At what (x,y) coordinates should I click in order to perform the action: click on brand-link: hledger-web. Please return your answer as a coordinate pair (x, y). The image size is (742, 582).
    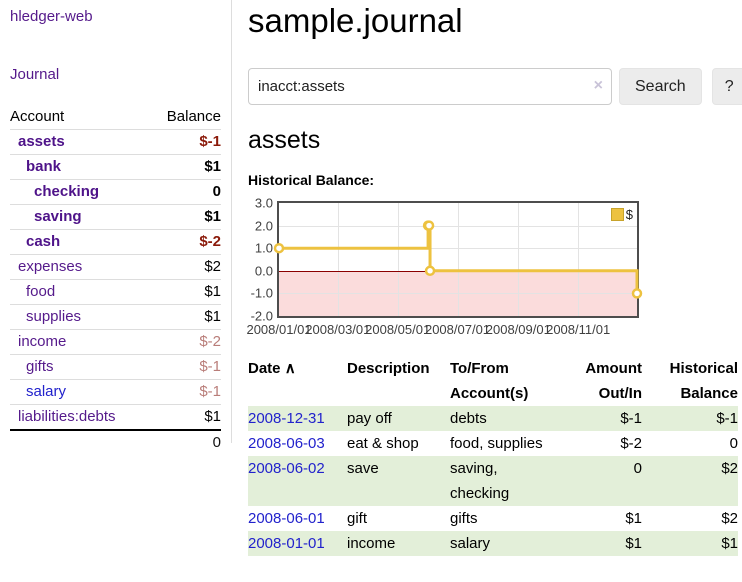
    Looking at the image, I should click on (51, 16).